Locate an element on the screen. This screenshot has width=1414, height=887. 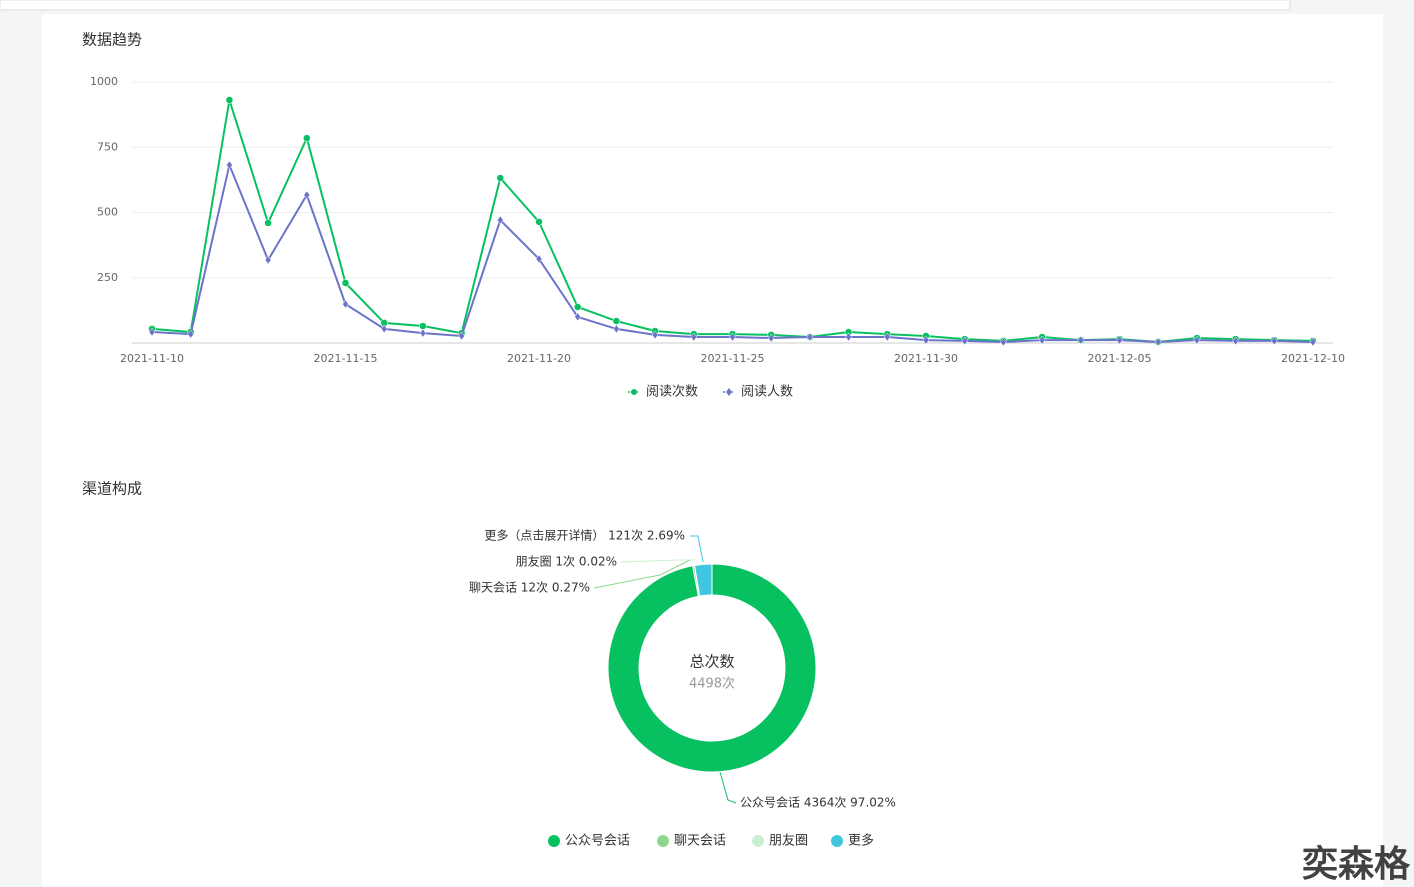
watermark: 奕森格 is located at coordinates (1356, 864).